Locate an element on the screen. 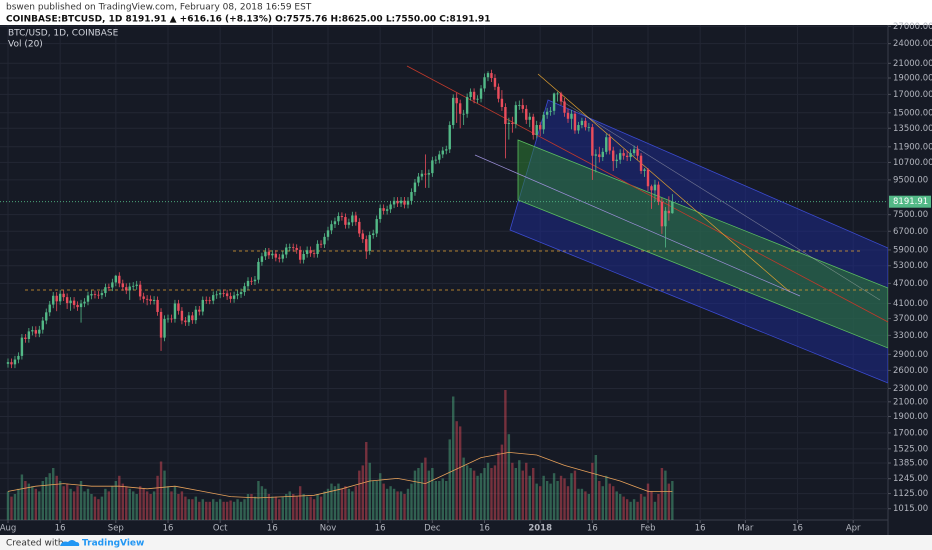 This screenshot has width=932, height=550. y-tick-label: 4100.00 is located at coordinates (910, 304).